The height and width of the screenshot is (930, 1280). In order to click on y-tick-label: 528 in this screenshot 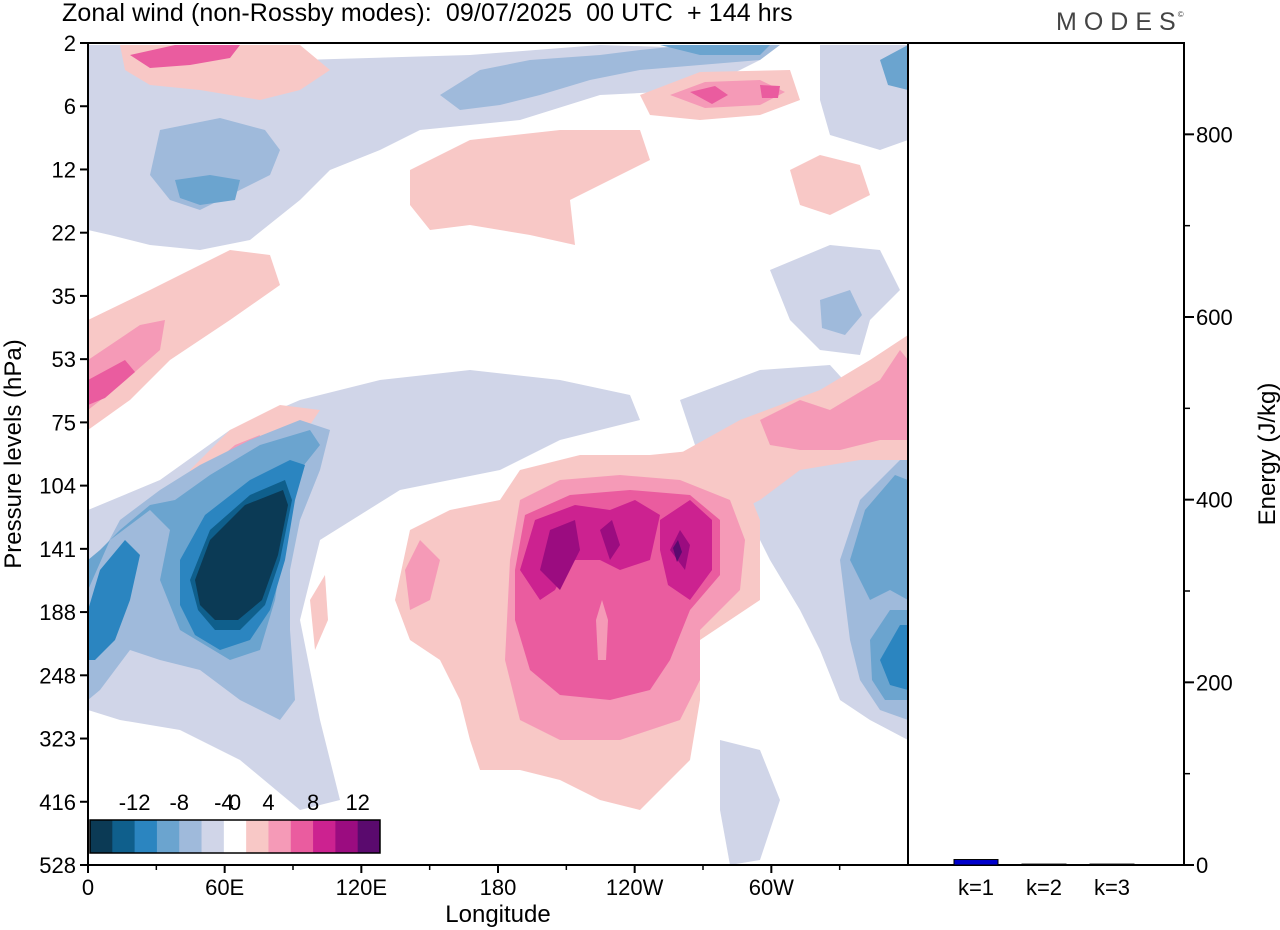, I will do `click(57, 865)`.